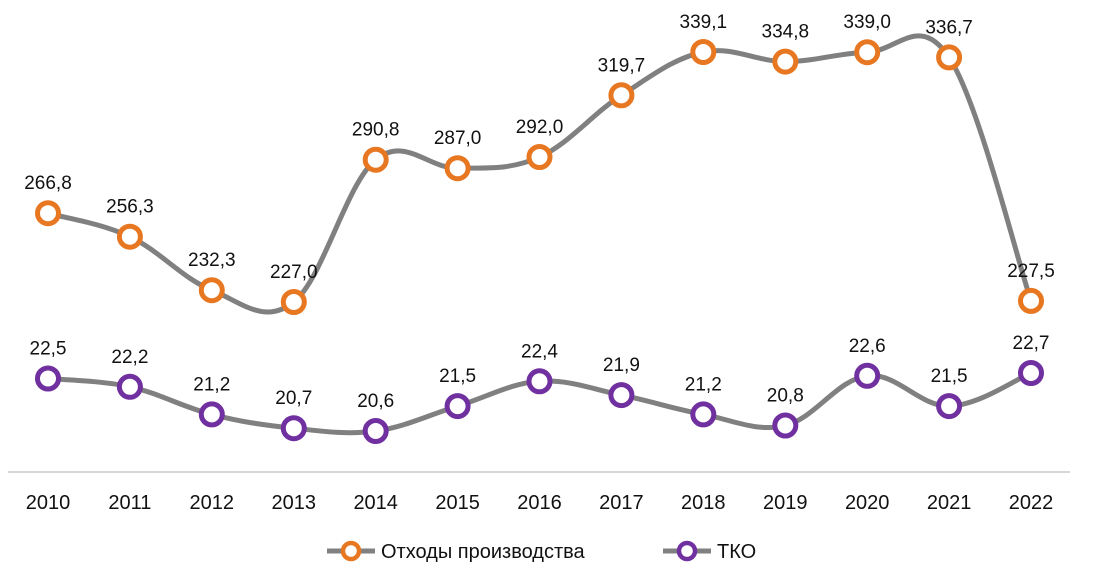 The width and height of the screenshot is (1102, 568). I want to click on x-tick-label: 2019, so click(785, 503).